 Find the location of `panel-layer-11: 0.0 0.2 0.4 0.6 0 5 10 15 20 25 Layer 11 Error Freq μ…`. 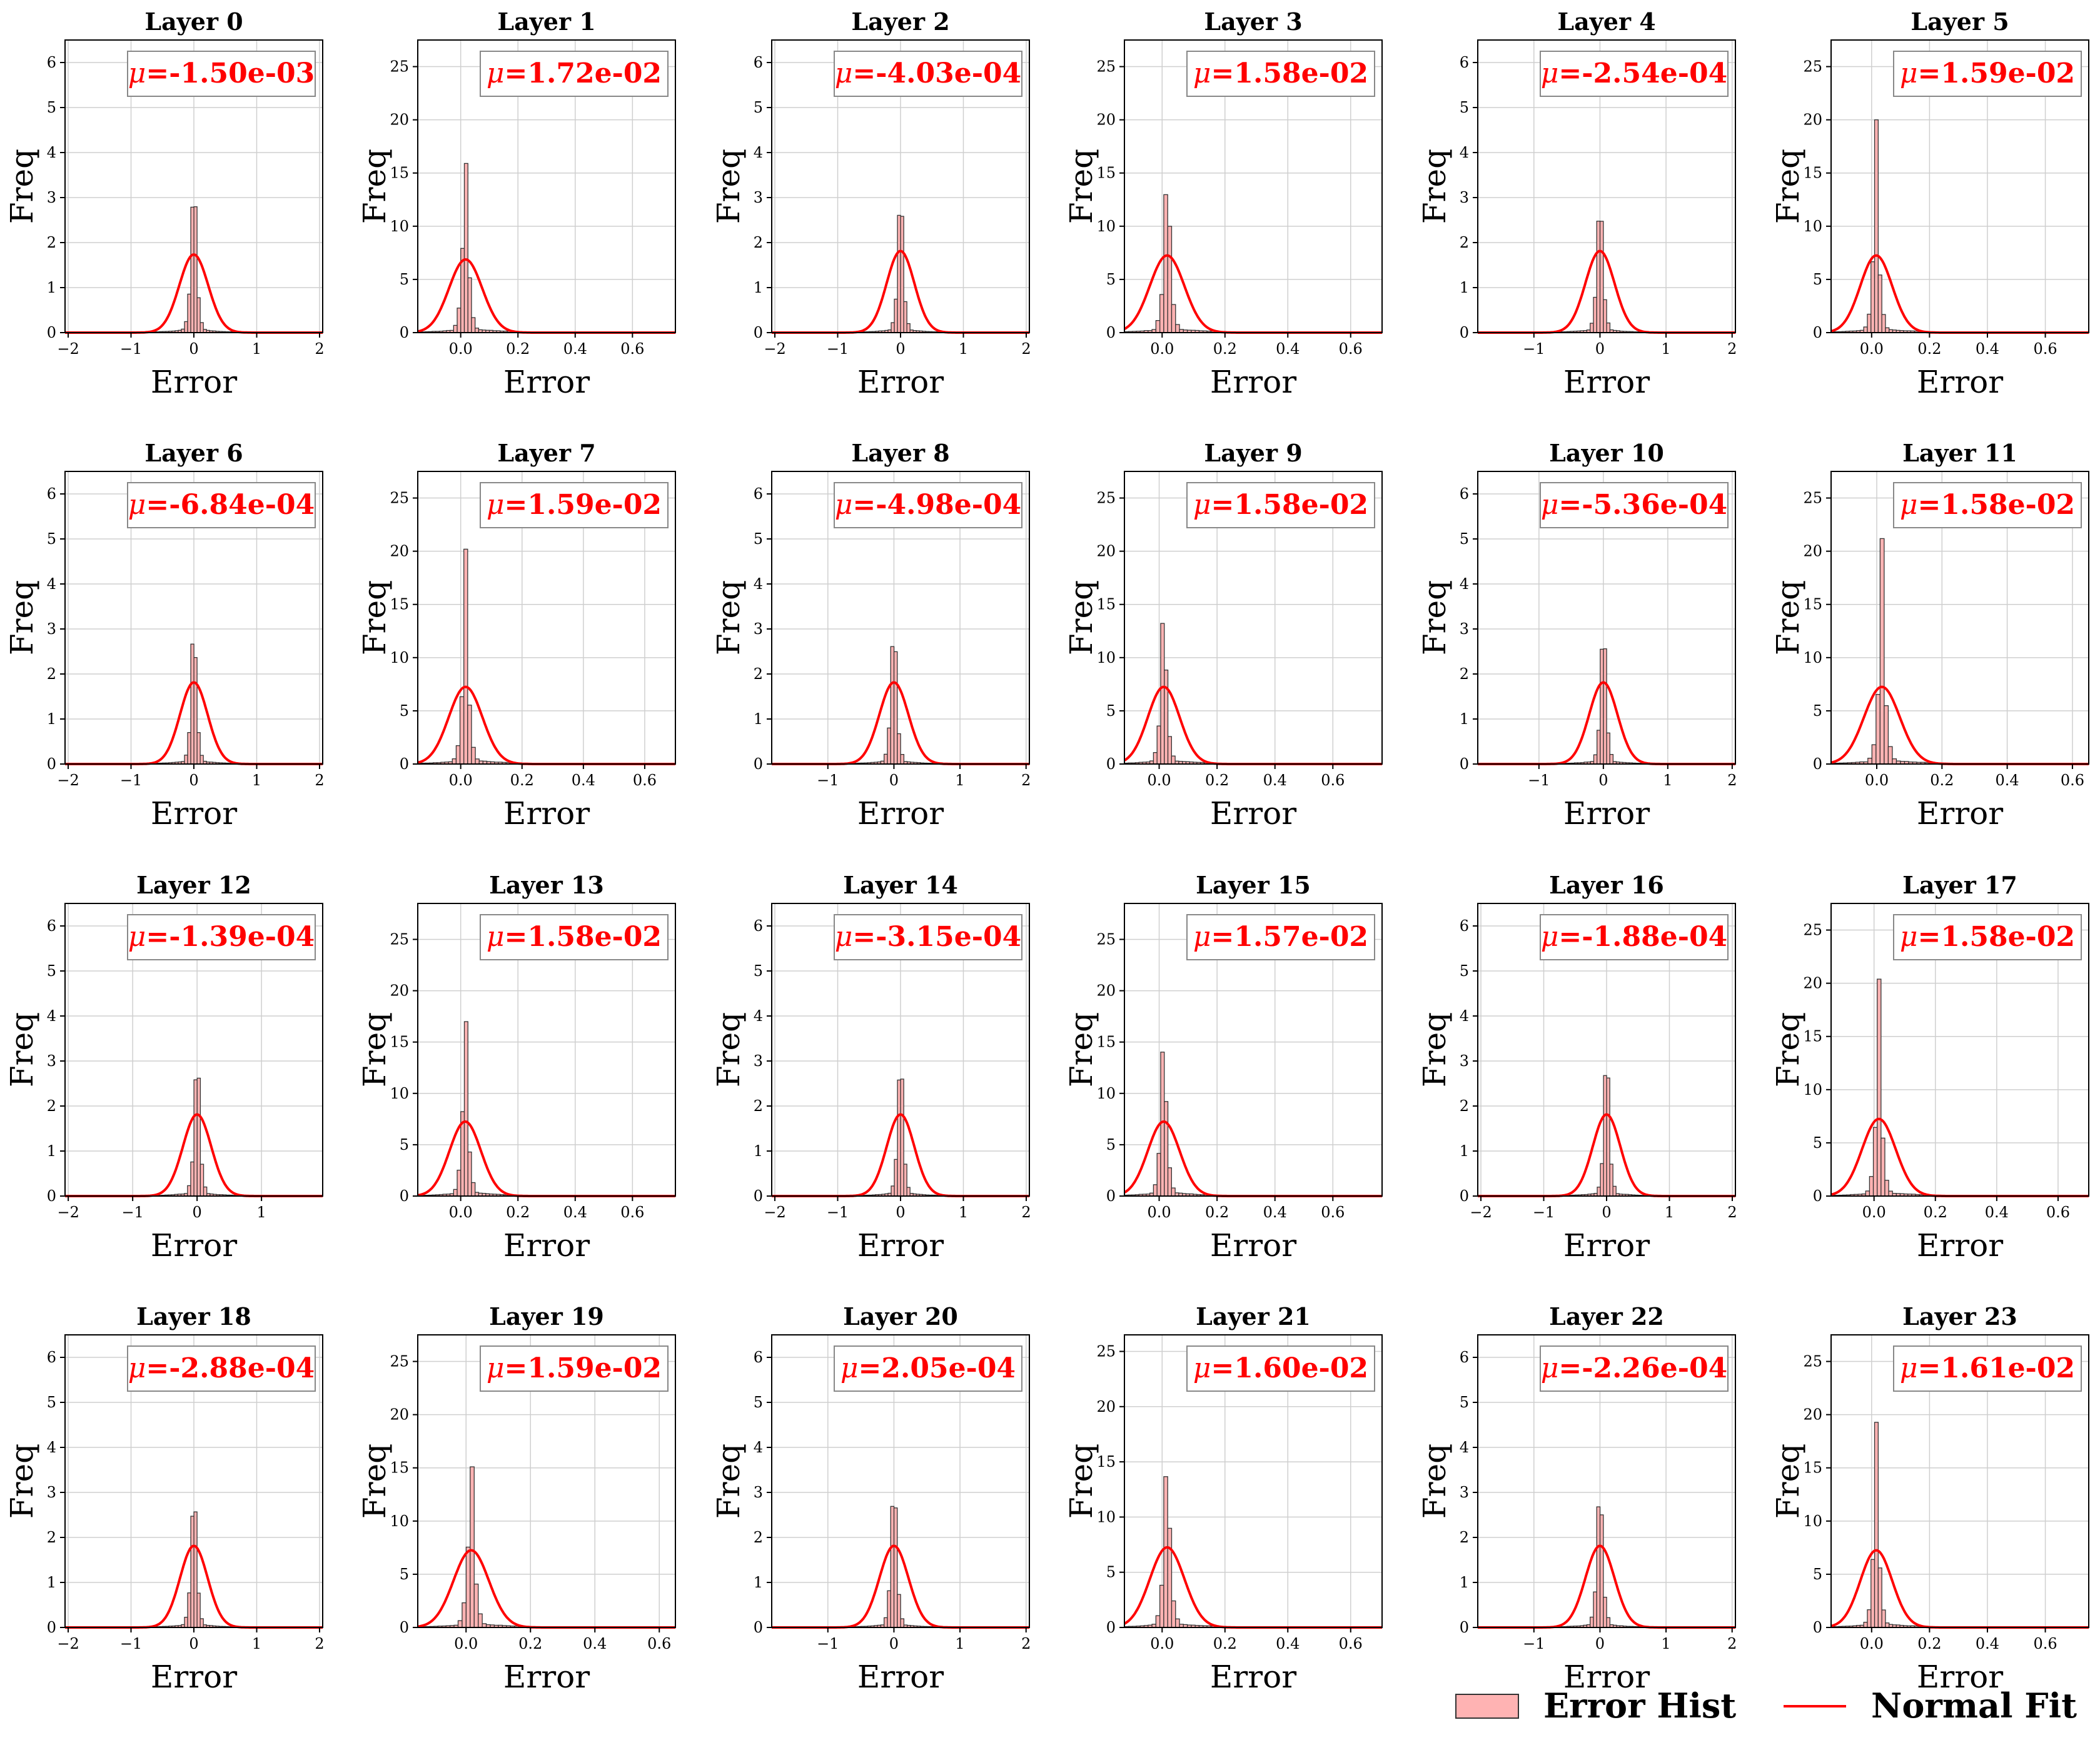

panel-layer-11: 0.0 0.2 0.4 0.6 0 5 10 15 20 25 Layer 11 Error Freq μ… is located at coordinates (1930, 636).